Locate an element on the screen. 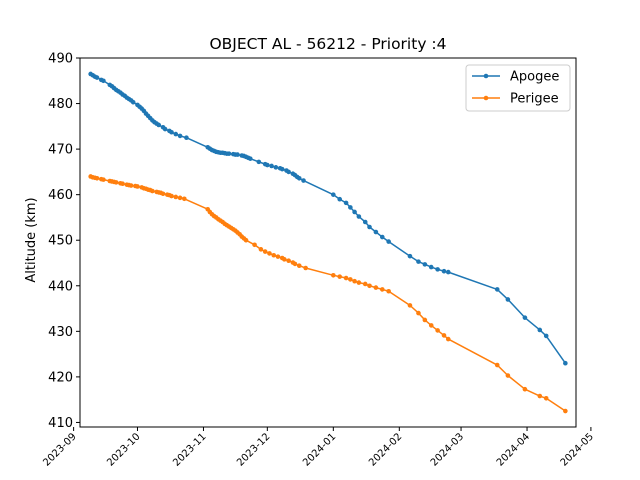 The image size is (640, 480). x-tick-label: 2024-01 is located at coordinates (319, 449).